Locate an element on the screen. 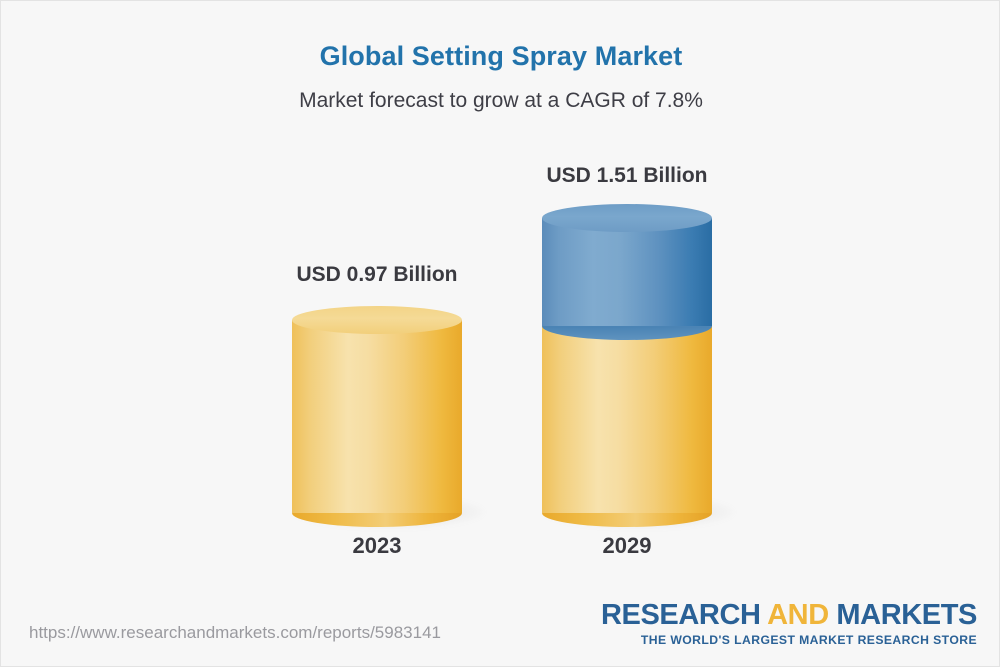  category-label-2023: 2023 is located at coordinates (377, 545).